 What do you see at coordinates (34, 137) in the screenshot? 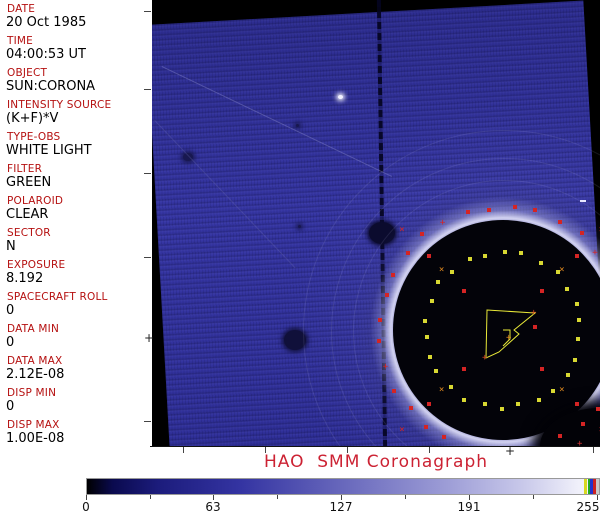
I see `field-label: TYPE-OBS` at bounding box center [34, 137].